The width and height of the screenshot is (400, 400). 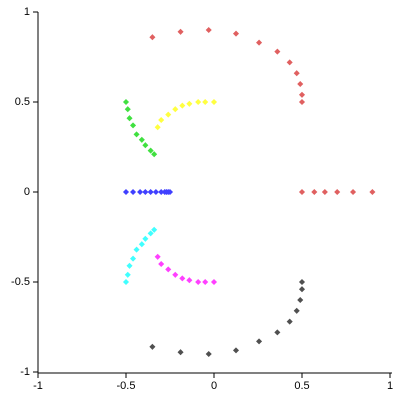 What do you see at coordinates (27, 192) in the screenshot?
I see `y-tick-label: 0` at bounding box center [27, 192].